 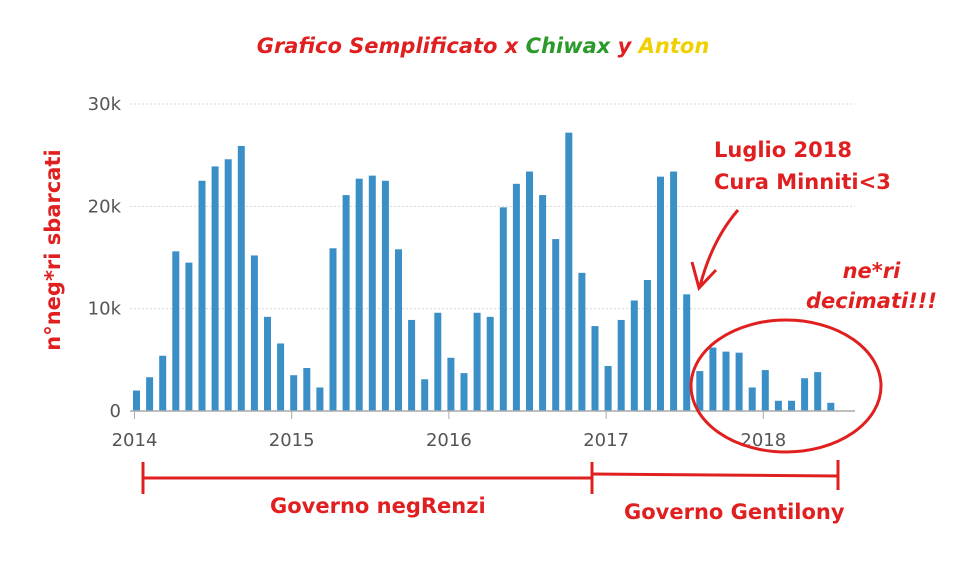 I want to click on x-axis-ticks: 2014 2015 2016 2017 2018, so click(x=449, y=431).